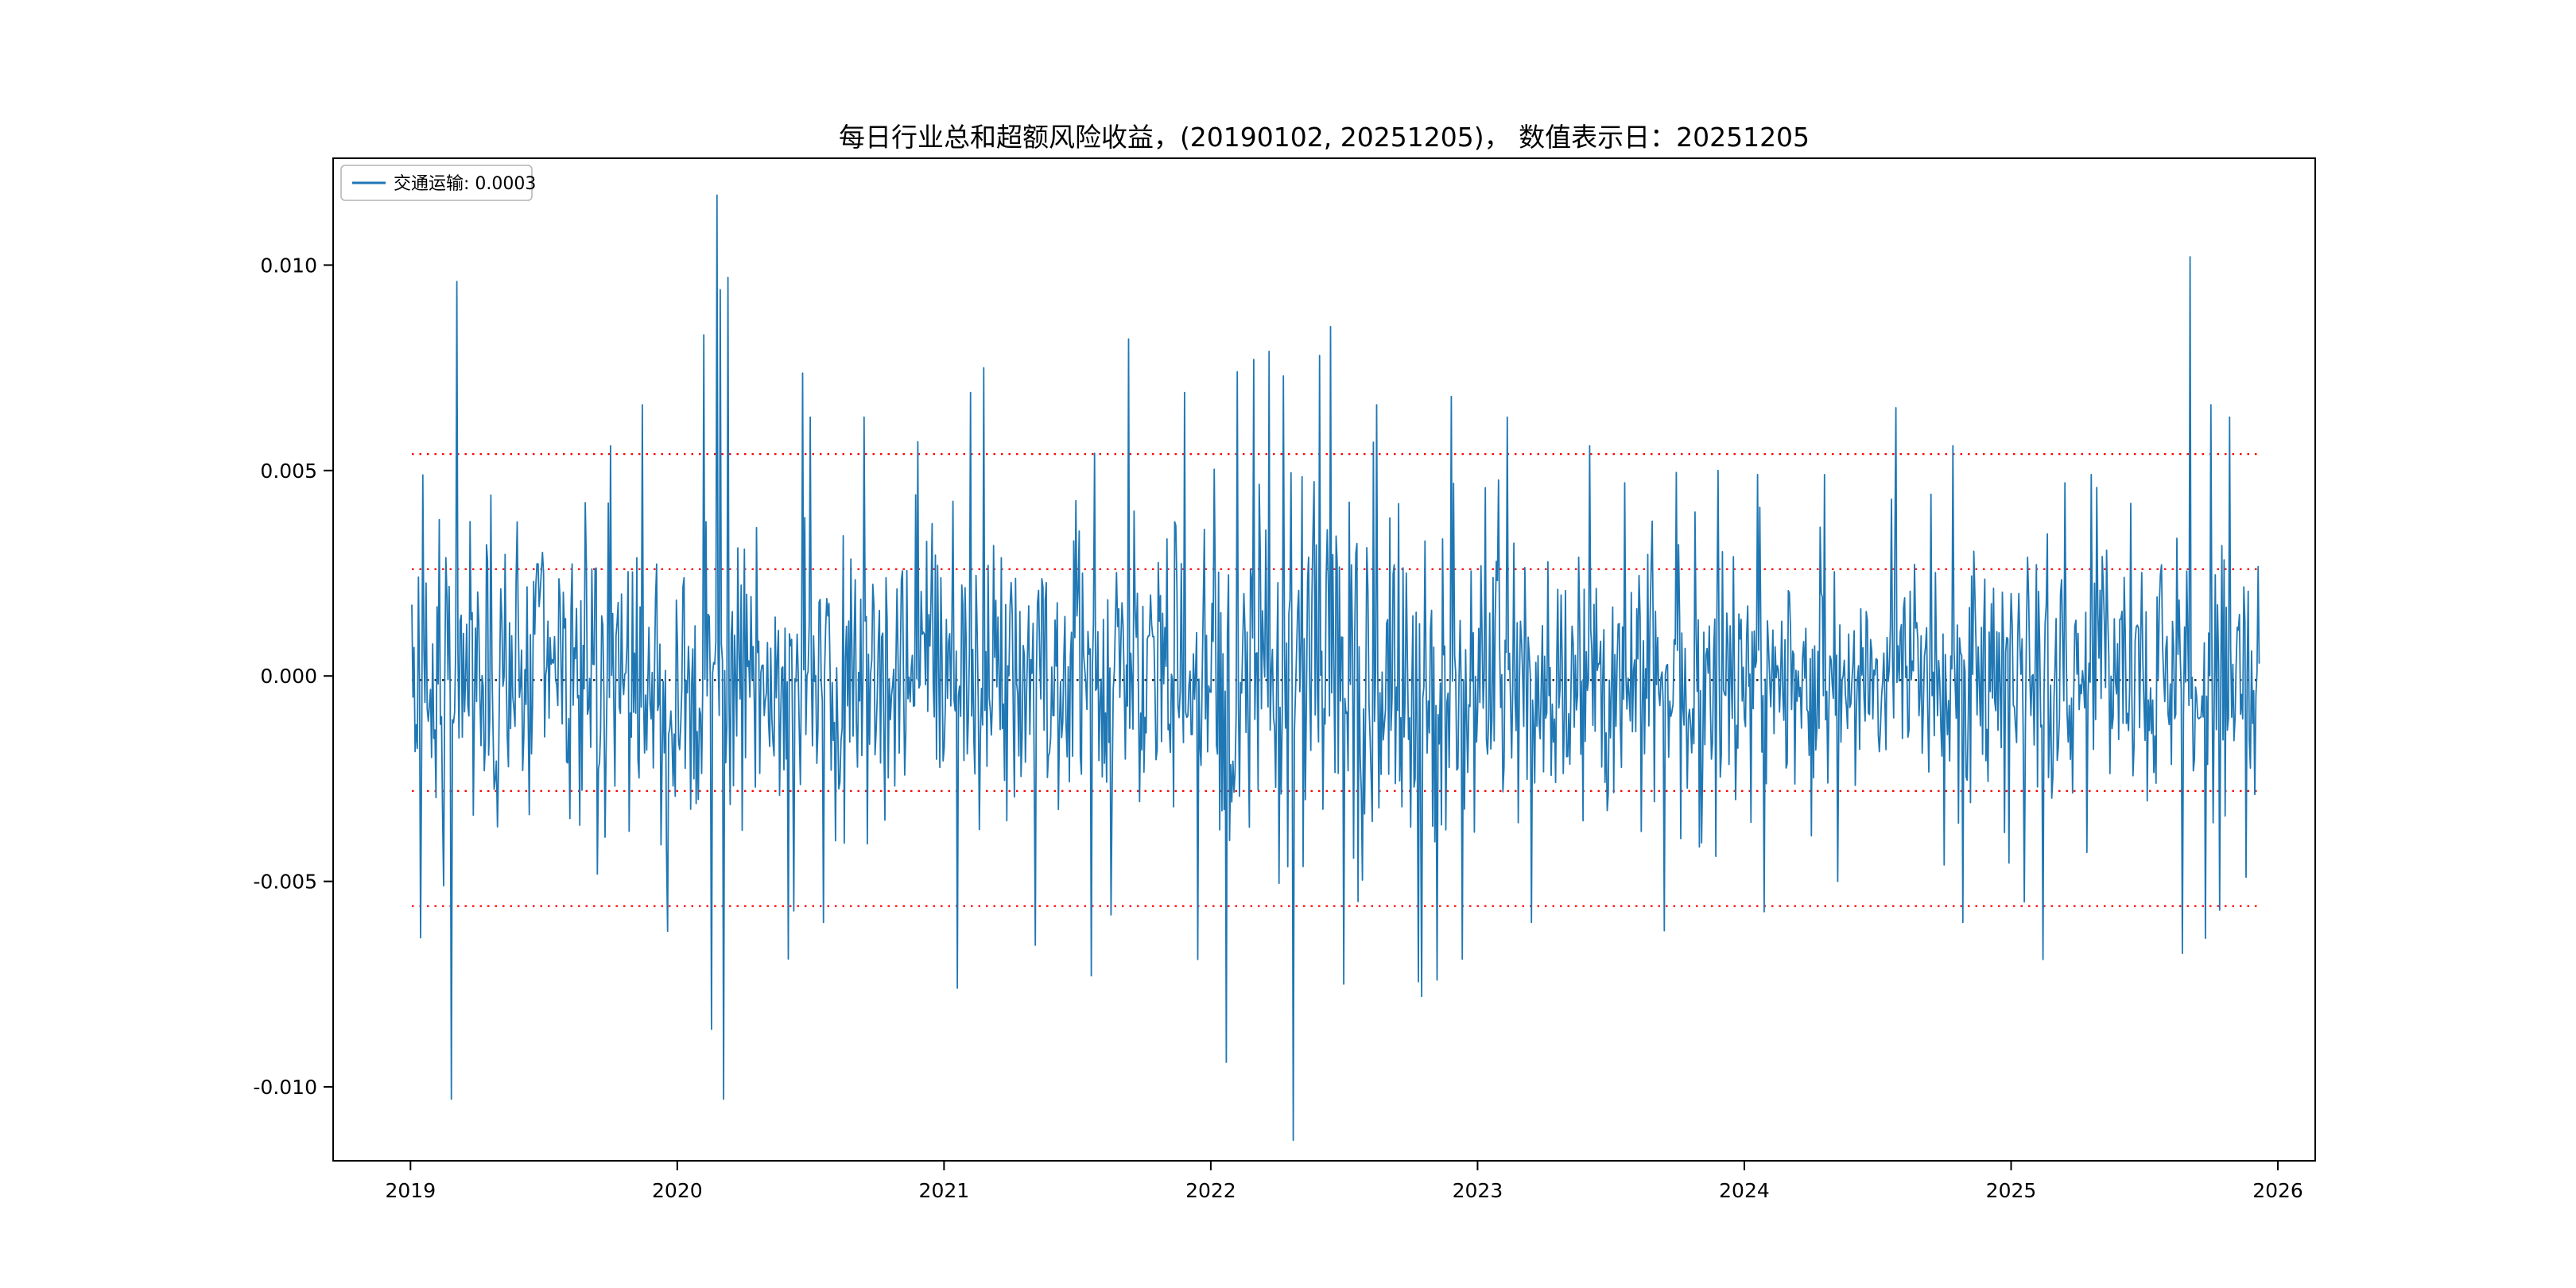 The height and width of the screenshot is (1288, 2576). Describe the element at coordinates (1745, 1190) in the screenshot. I see `x-tick-label: 2024` at that location.